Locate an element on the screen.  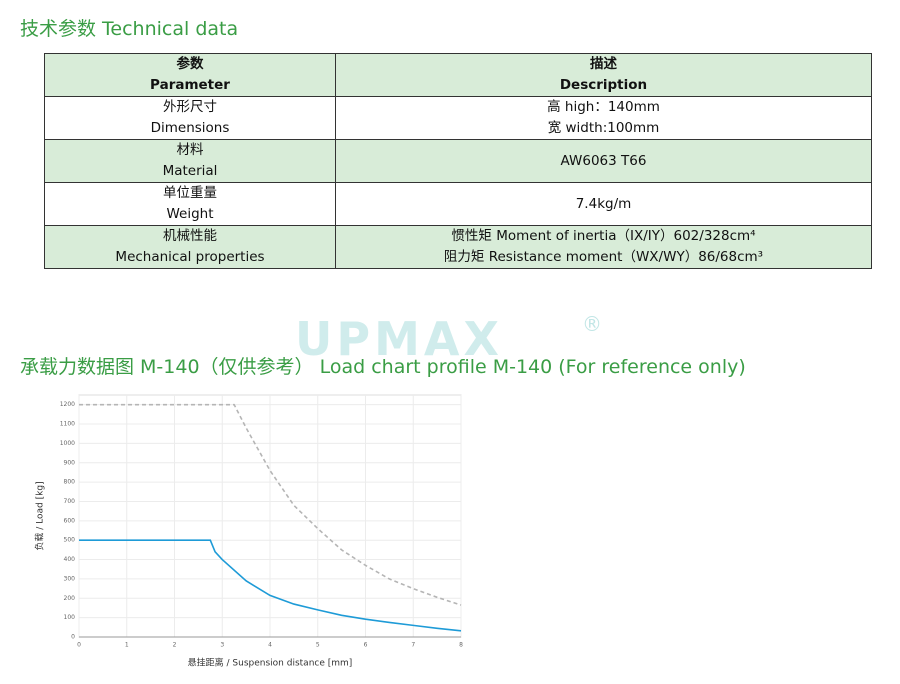
y-tick-label: 1200 is located at coordinates (67, 404).